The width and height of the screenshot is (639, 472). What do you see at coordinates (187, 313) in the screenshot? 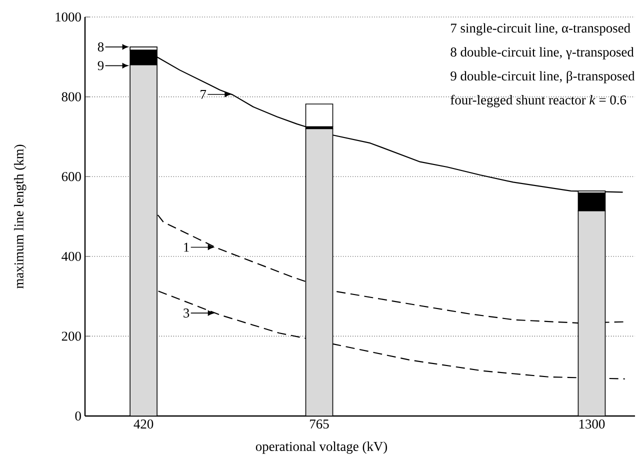
I see `annotation: 3` at bounding box center [187, 313].